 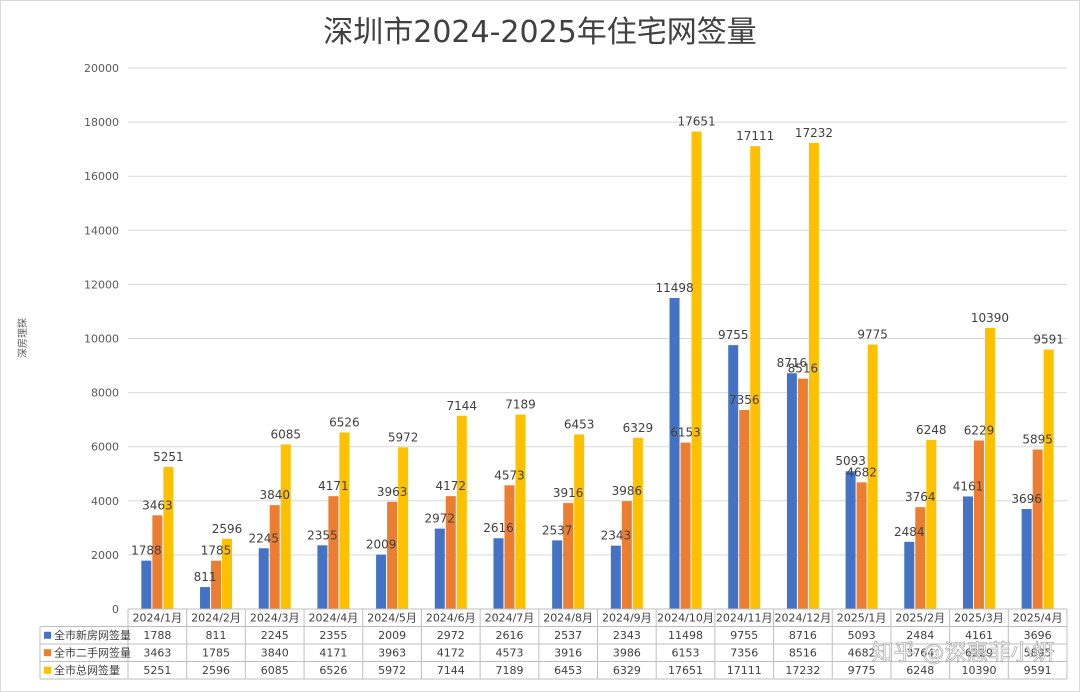 I want to click on table-cell: 4171, so click(x=333, y=653).